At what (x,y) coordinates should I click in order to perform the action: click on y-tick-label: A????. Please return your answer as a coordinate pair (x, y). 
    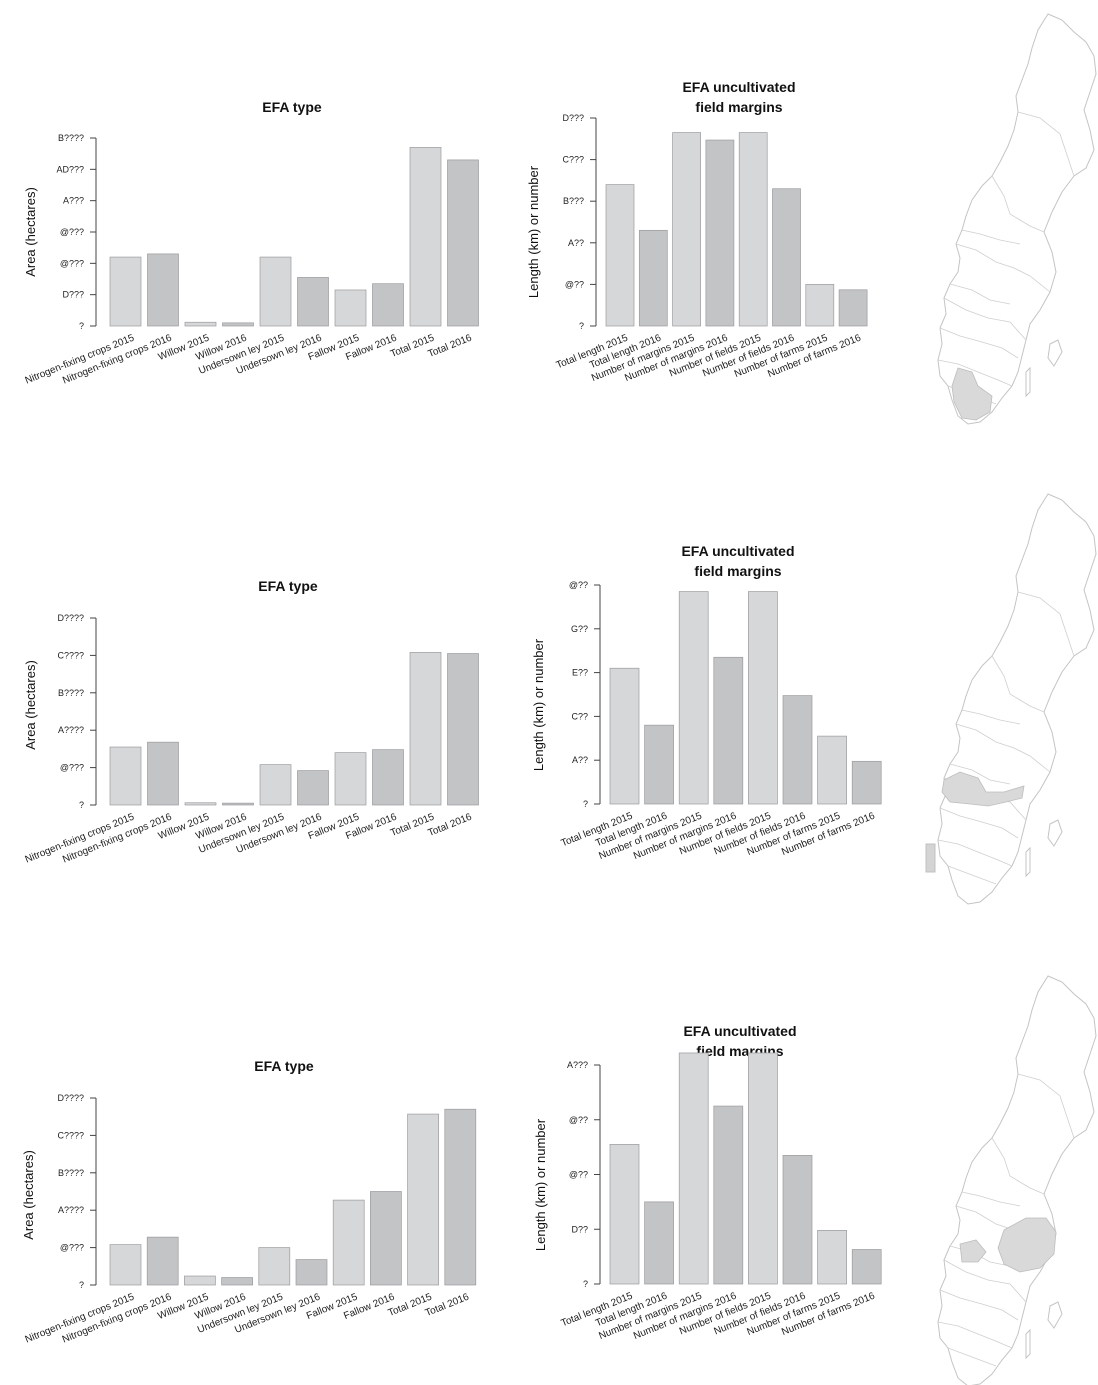
    Looking at the image, I should click on (71, 730).